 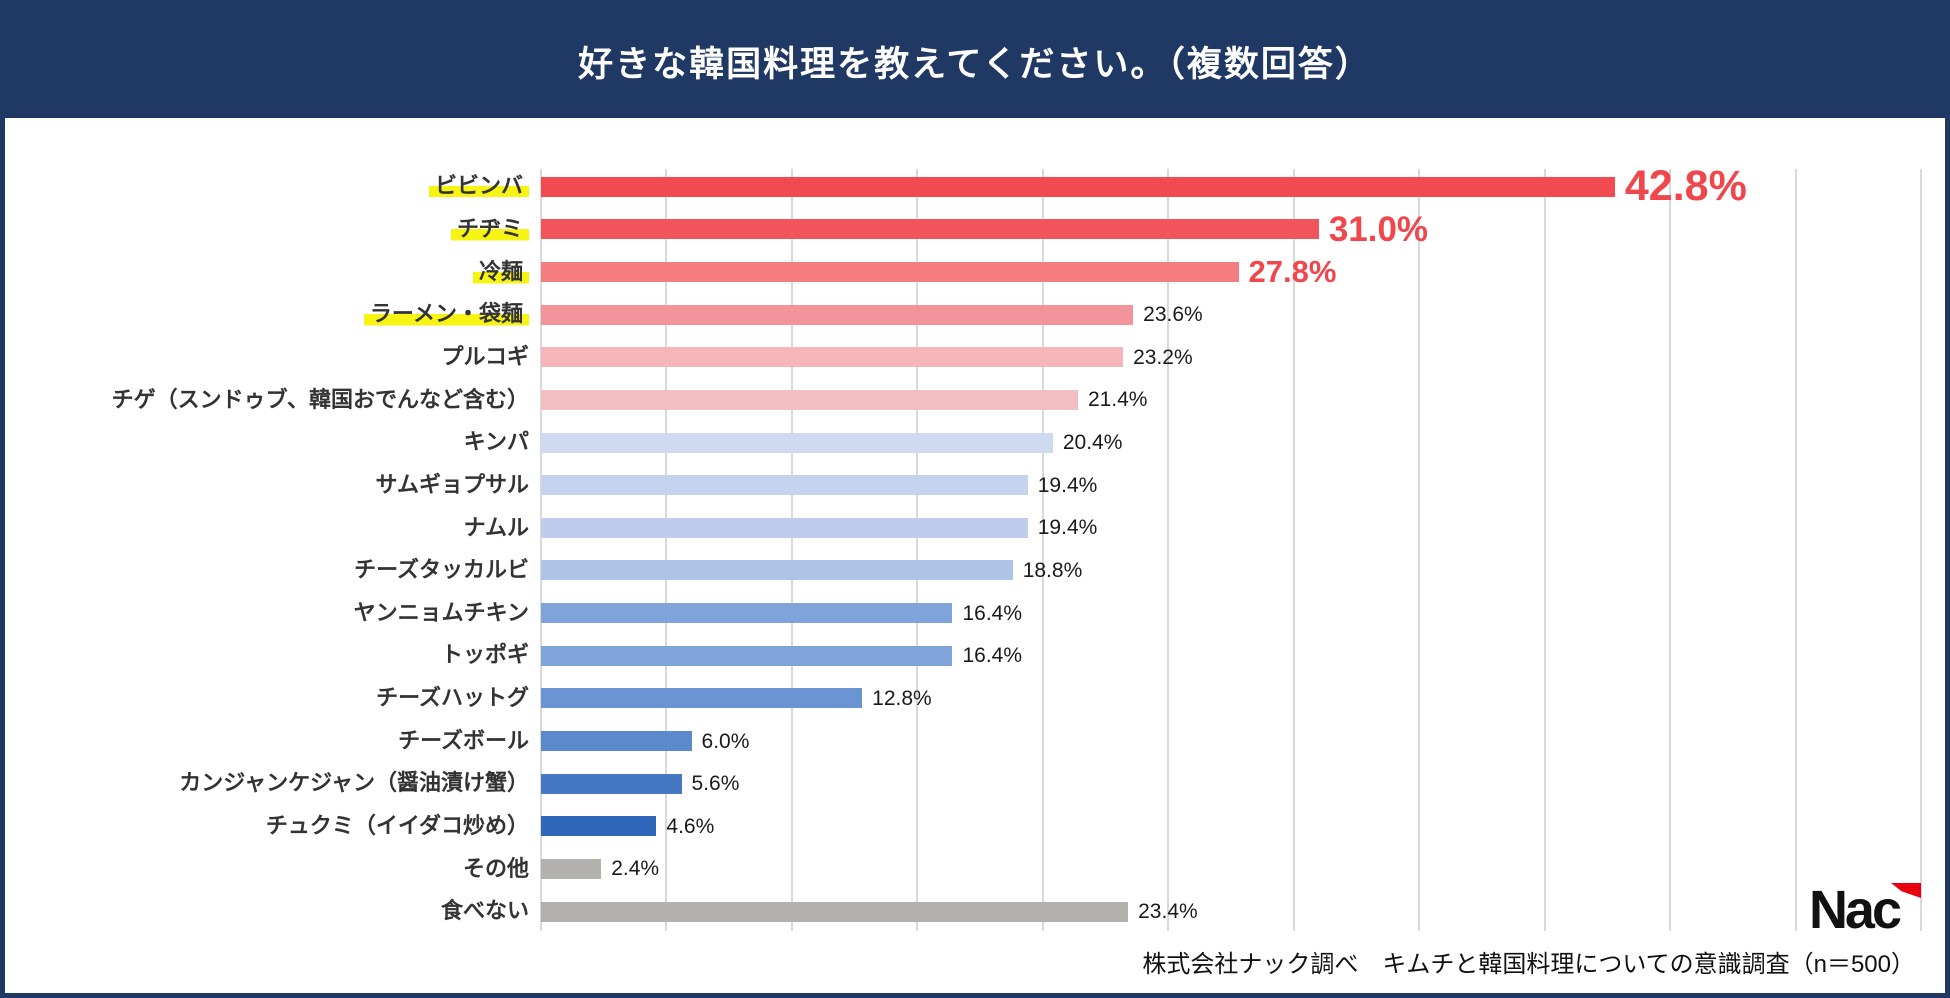 What do you see at coordinates (975, 698) in the screenshot?
I see `chart-row: チーズハットグ 12.8%` at bounding box center [975, 698].